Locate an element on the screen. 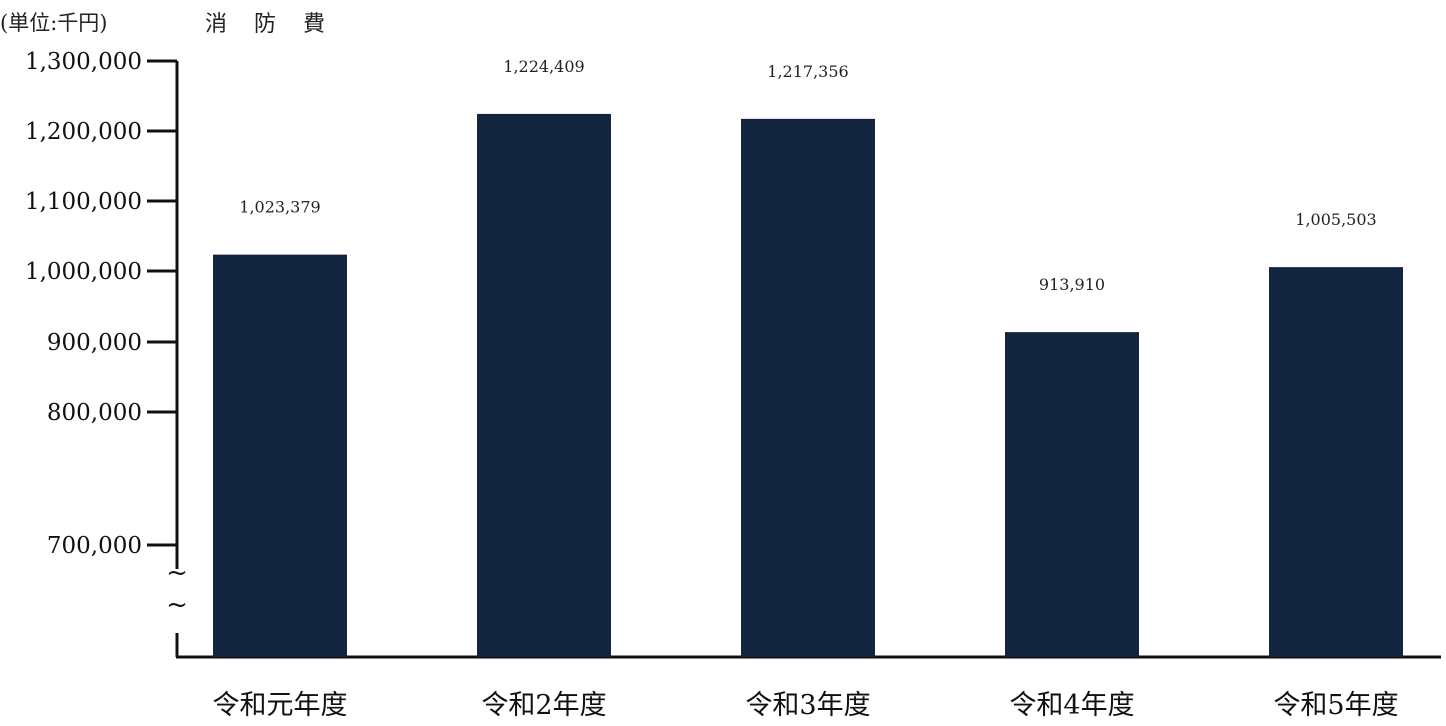 This screenshot has height=726, width=1446. y-tick-label: 1,200,000 is located at coordinates (83, 132).